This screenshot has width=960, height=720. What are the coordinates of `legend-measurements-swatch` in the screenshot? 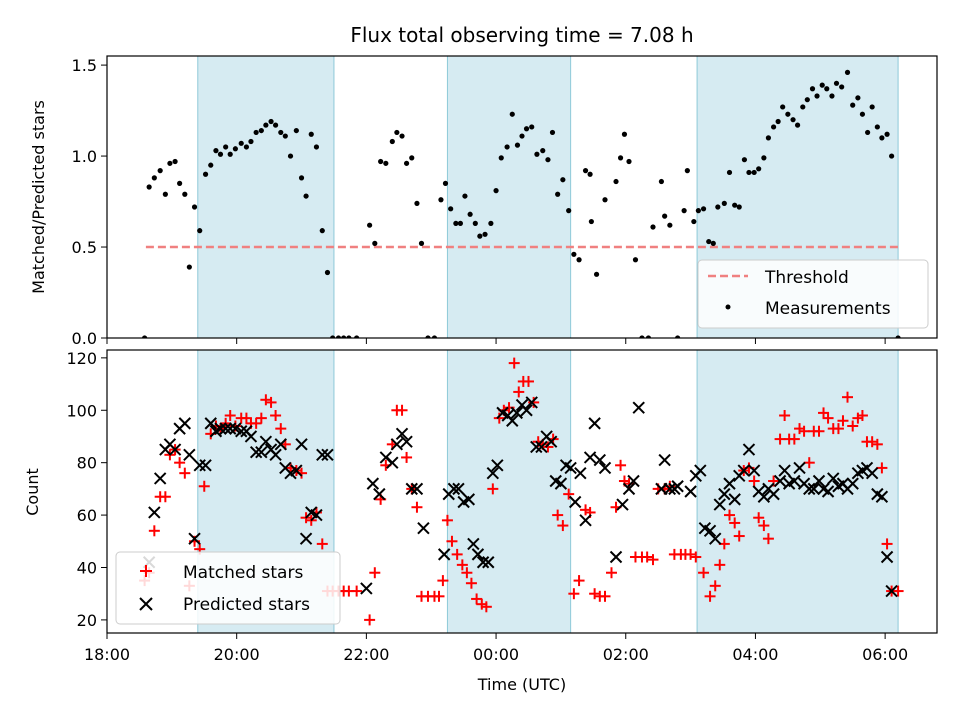 It's located at (728, 307).